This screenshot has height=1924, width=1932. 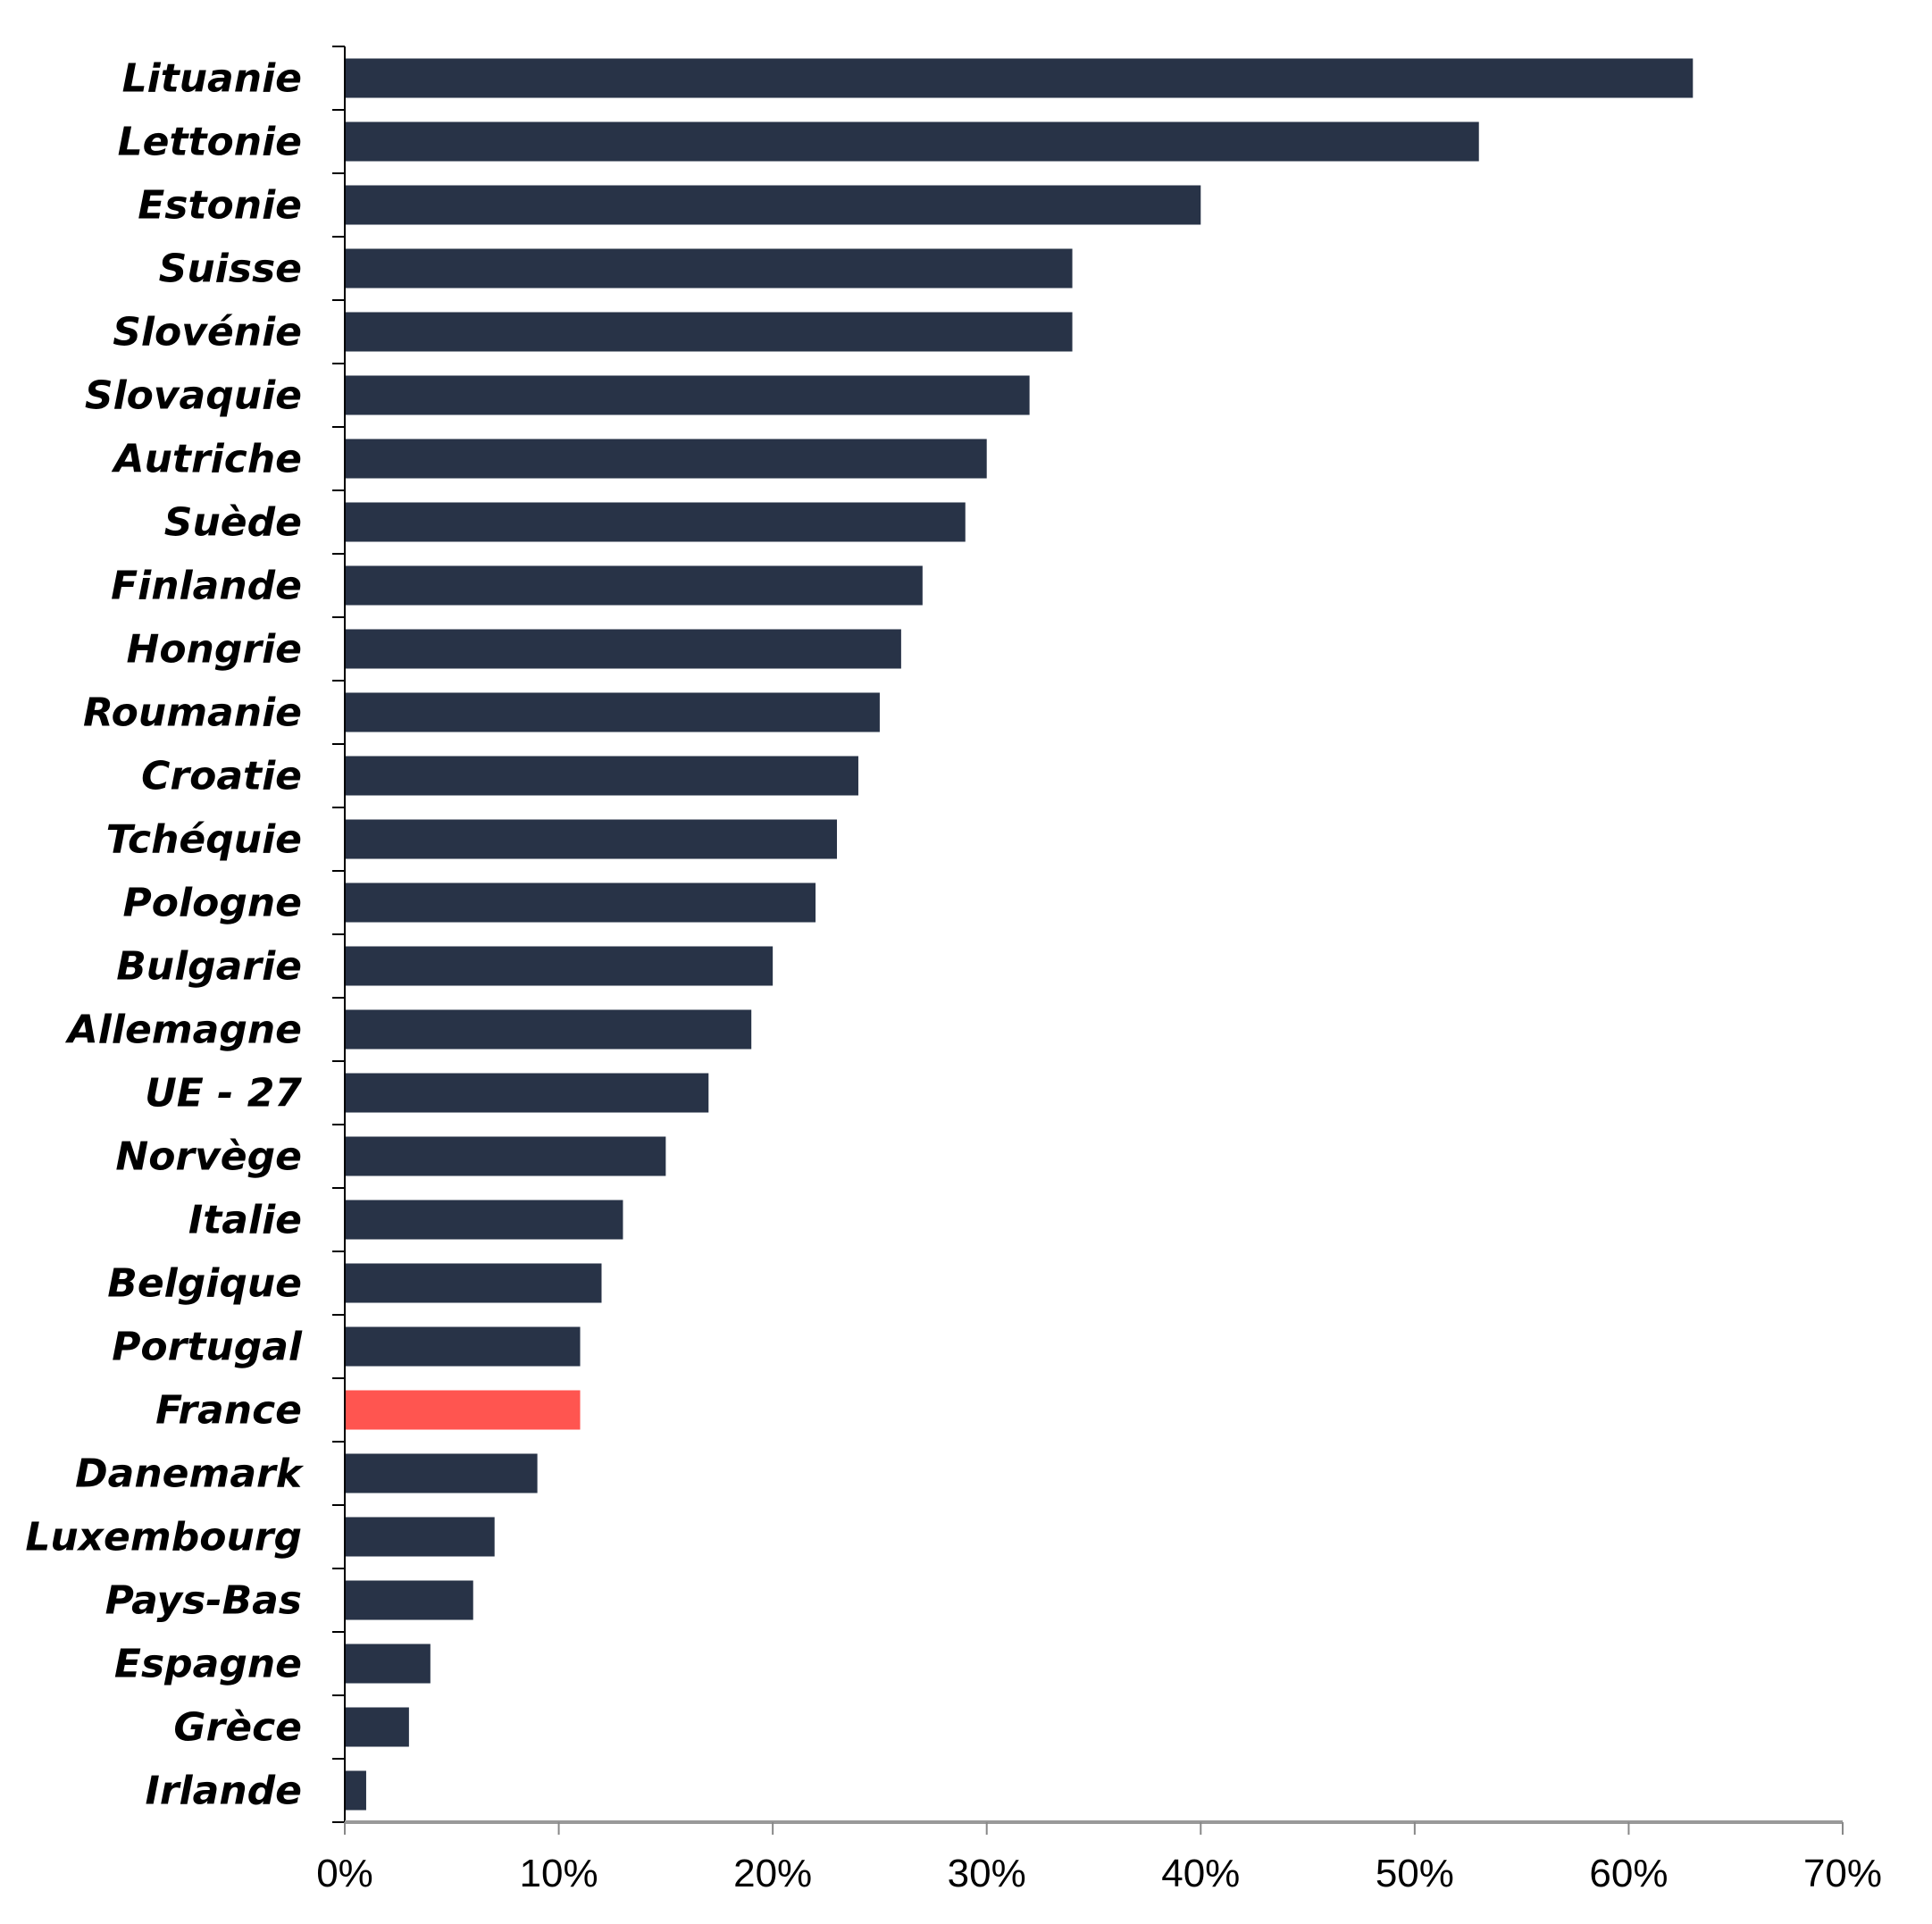 What do you see at coordinates (339, 934) in the screenshot?
I see `y-axis` at bounding box center [339, 934].